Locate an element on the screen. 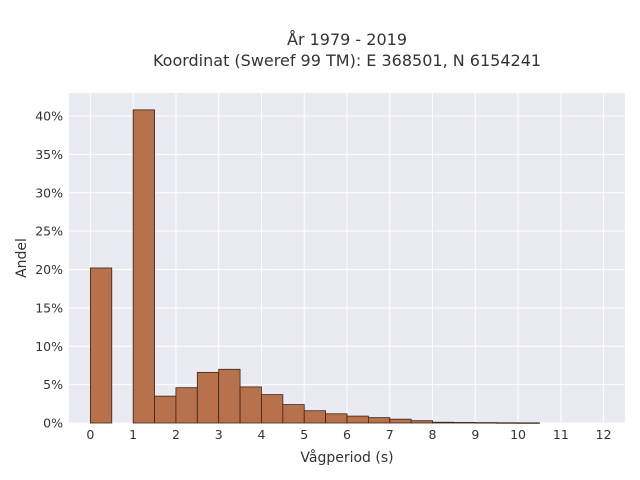 This screenshot has width=640, height=480. x-tick-label-12: 12 is located at coordinates (604, 434).